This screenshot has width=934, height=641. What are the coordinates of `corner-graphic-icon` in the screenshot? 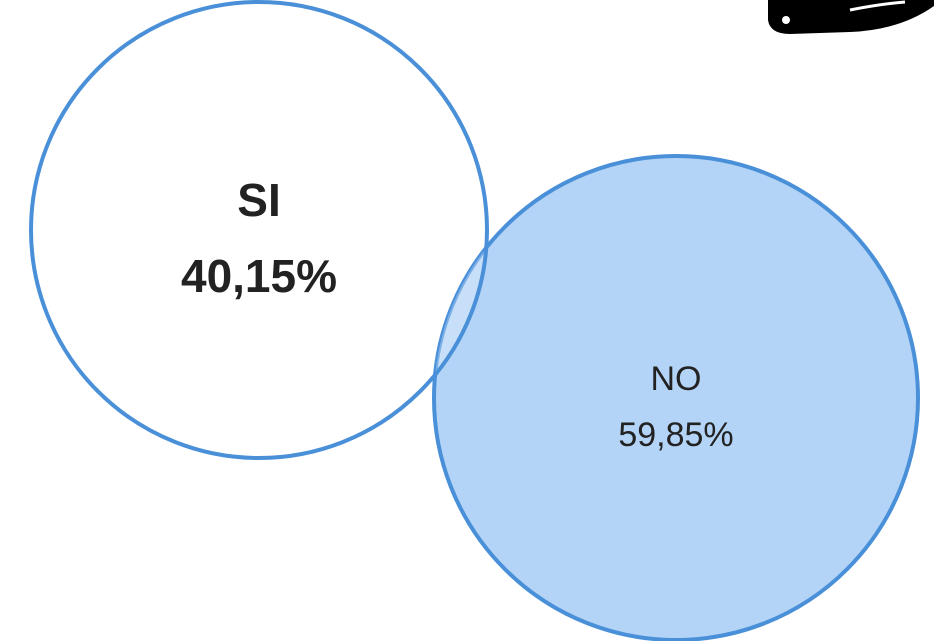 It's located at (851, 17).